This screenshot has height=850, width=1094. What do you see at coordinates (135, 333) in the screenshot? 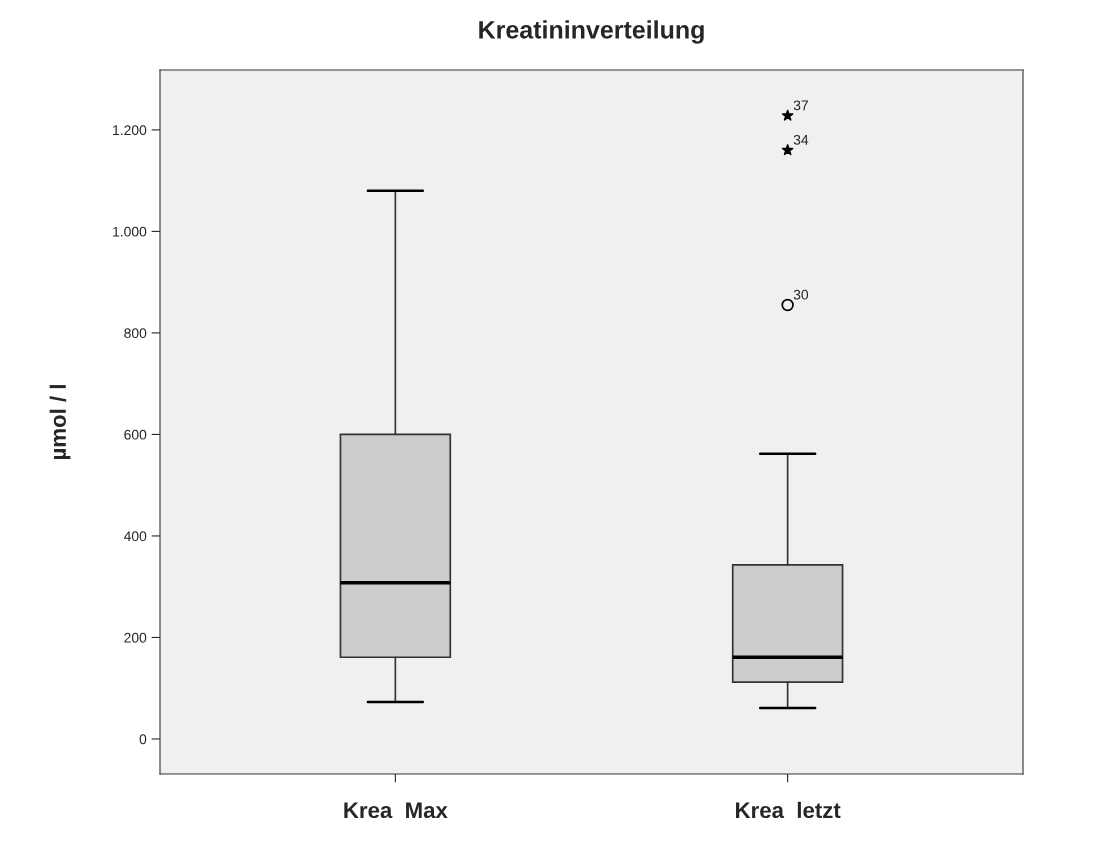
I see `y-tick-label: 800` at bounding box center [135, 333].